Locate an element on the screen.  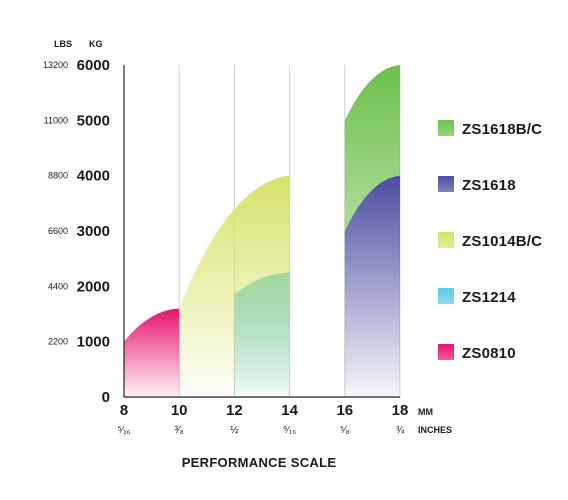
y-tick-lbs: 8800 is located at coordinates (58, 176).